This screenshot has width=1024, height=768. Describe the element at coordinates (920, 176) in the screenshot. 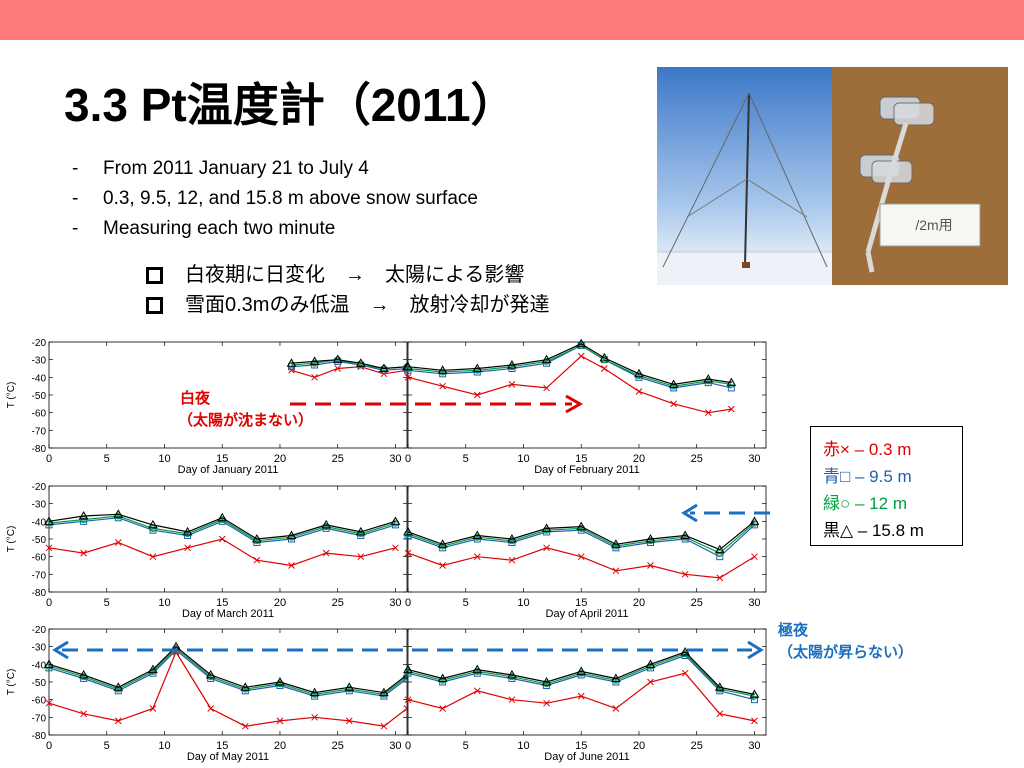

I see `sensor-photo-icon: /2m用` at that location.